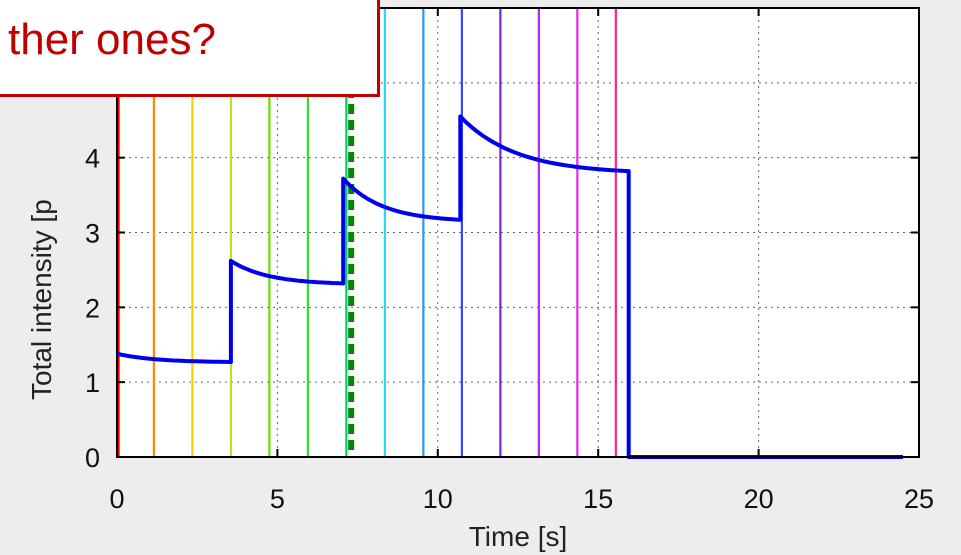 Image resolution: width=961 pixels, height=555 pixels. I want to click on x-axis-title: Time [s], so click(518, 536).